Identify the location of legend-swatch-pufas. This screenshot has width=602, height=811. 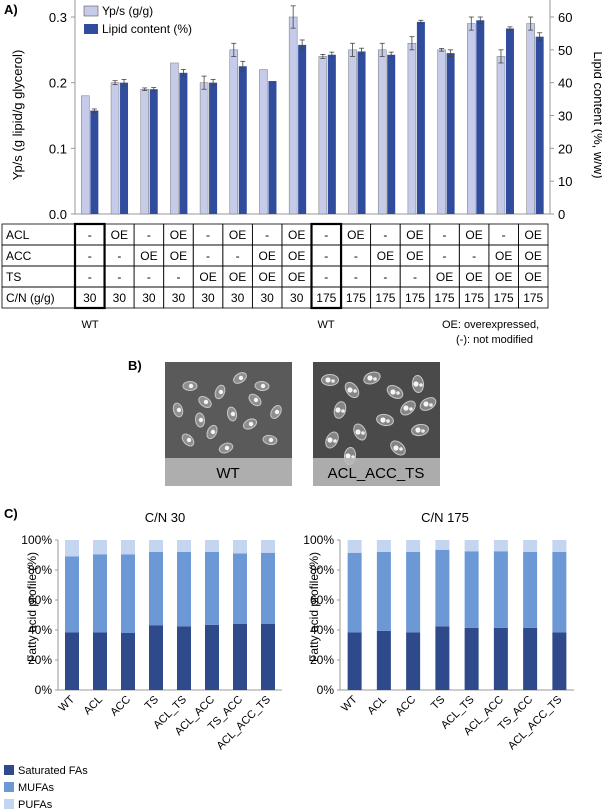
(9, 804).